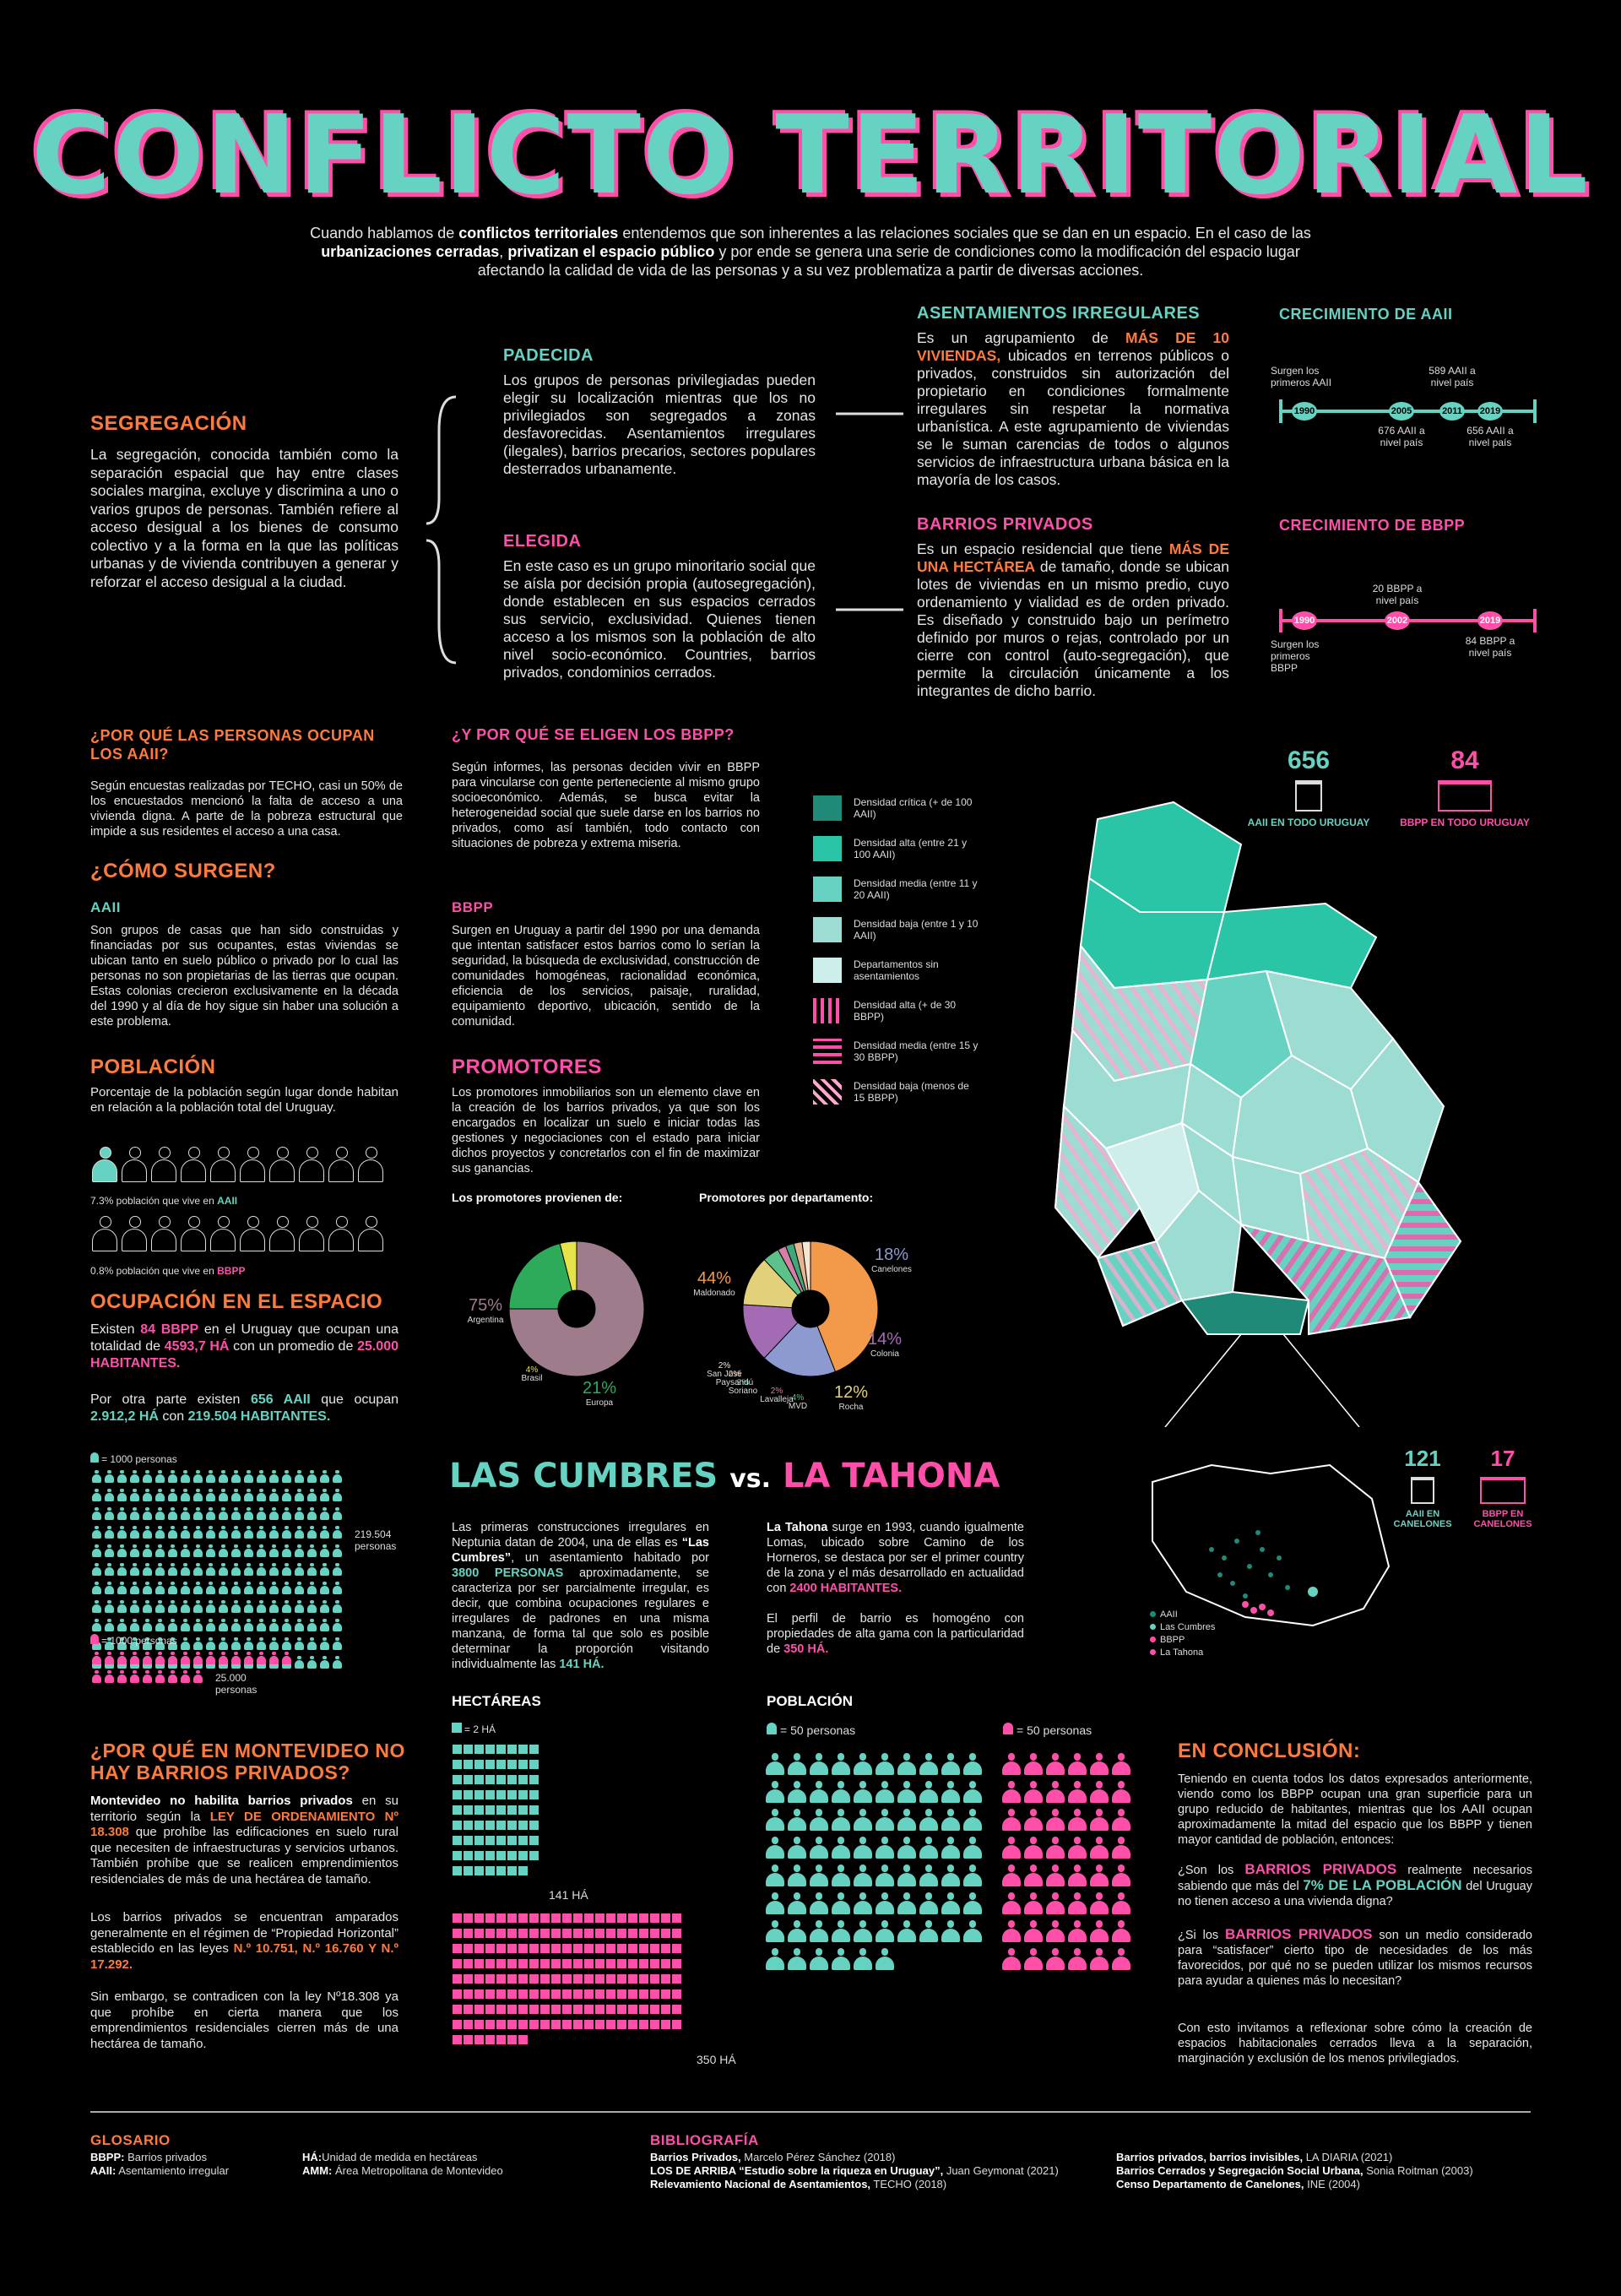 The width and height of the screenshot is (1621, 2296). Describe the element at coordinates (548, 355) in the screenshot. I see `padecida-heading: PADECIDA` at that location.